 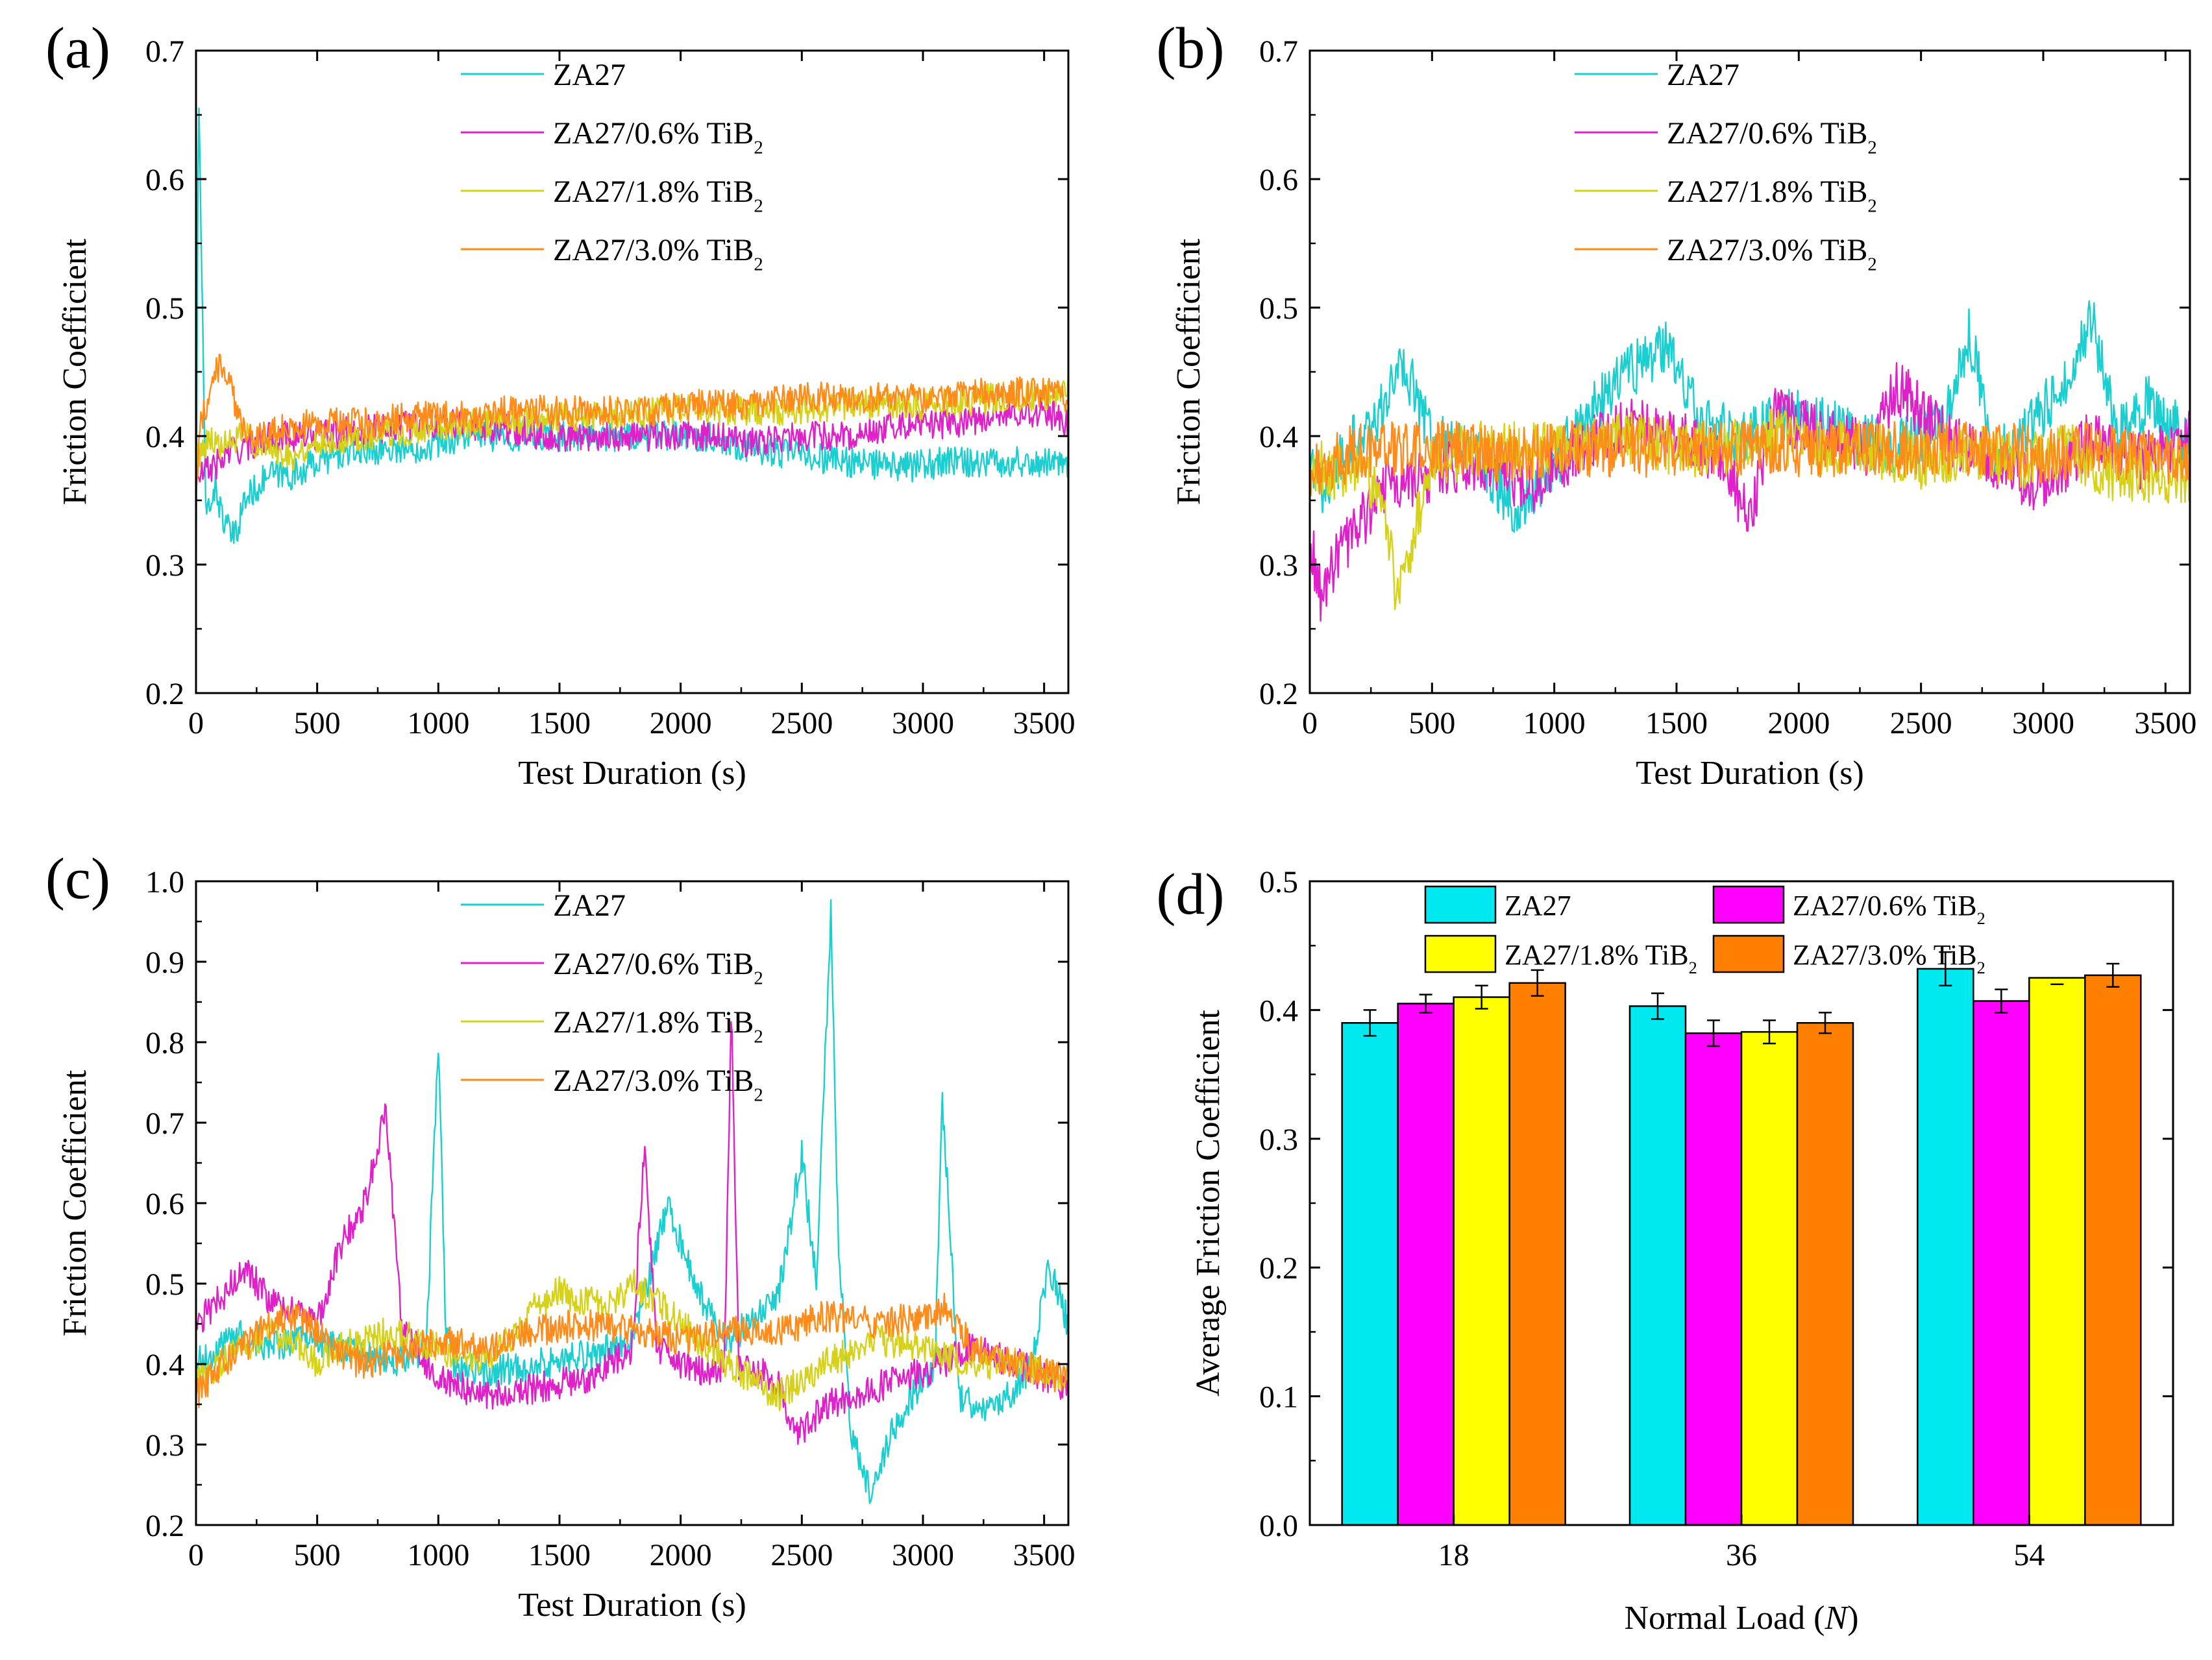 What do you see at coordinates (77, 48) in the screenshot?
I see `panel-label: (a)` at bounding box center [77, 48].